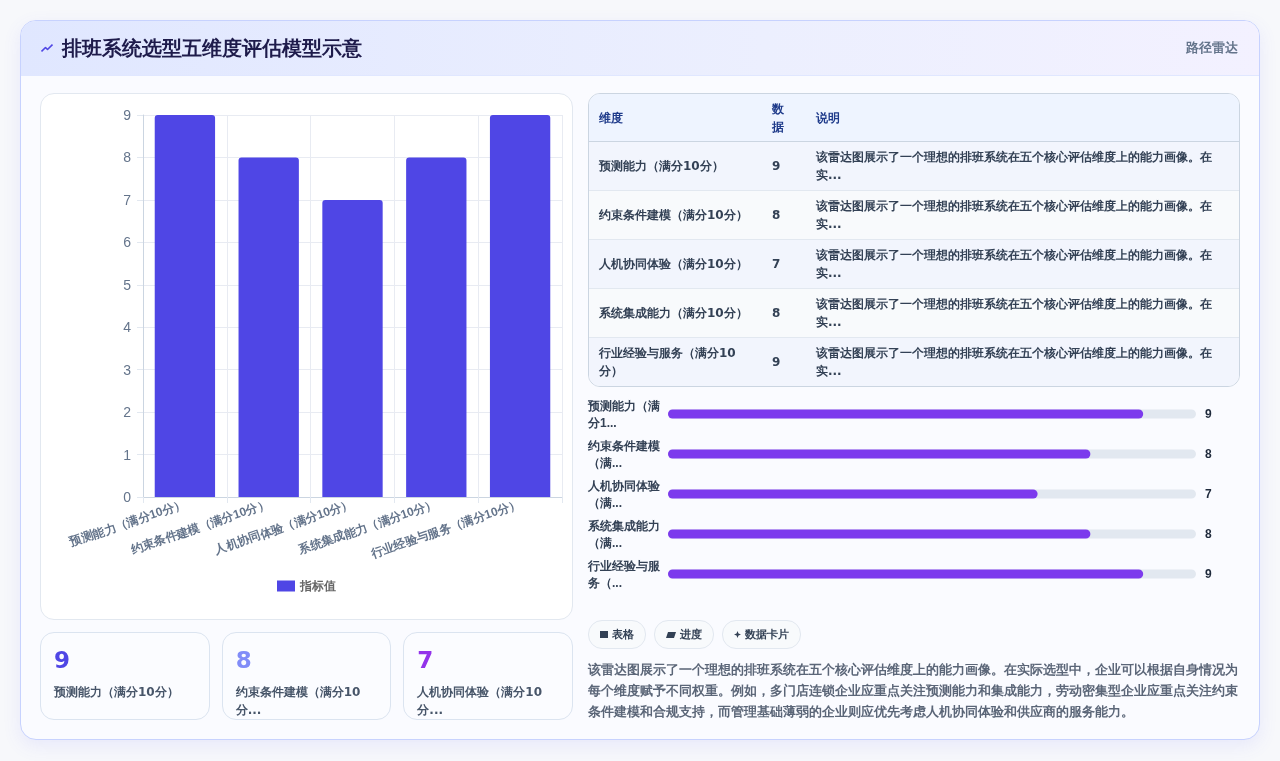 This screenshot has width=1280, height=761. Describe the element at coordinates (786, 118) in the screenshot. I see `text: 数据` at that location.